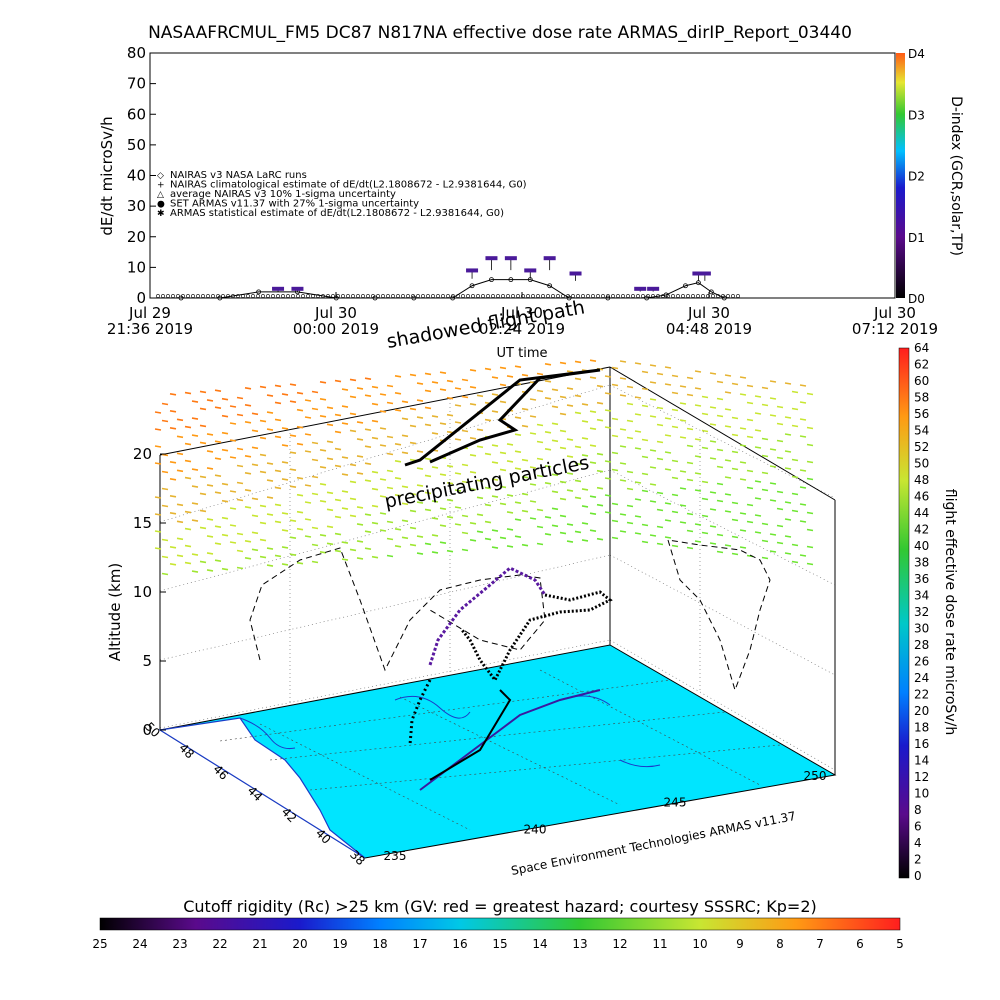 This screenshot has width=1000, height=1000. Describe the element at coordinates (379, 944) in the screenshot. I see `bottom-colorbar-tick-label: 18` at that location.